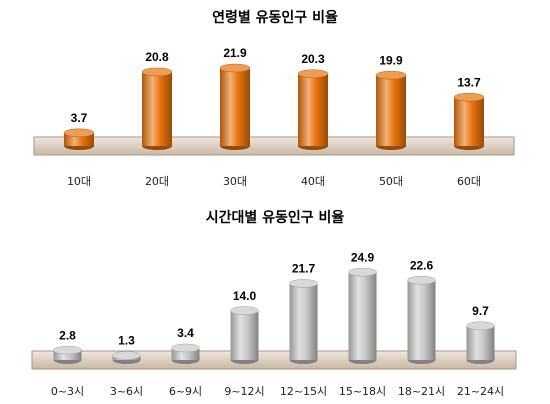  What do you see at coordinates (126, 391) in the screenshot?
I see `x-tick-label: 3~6시` at bounding box center [126, 391].